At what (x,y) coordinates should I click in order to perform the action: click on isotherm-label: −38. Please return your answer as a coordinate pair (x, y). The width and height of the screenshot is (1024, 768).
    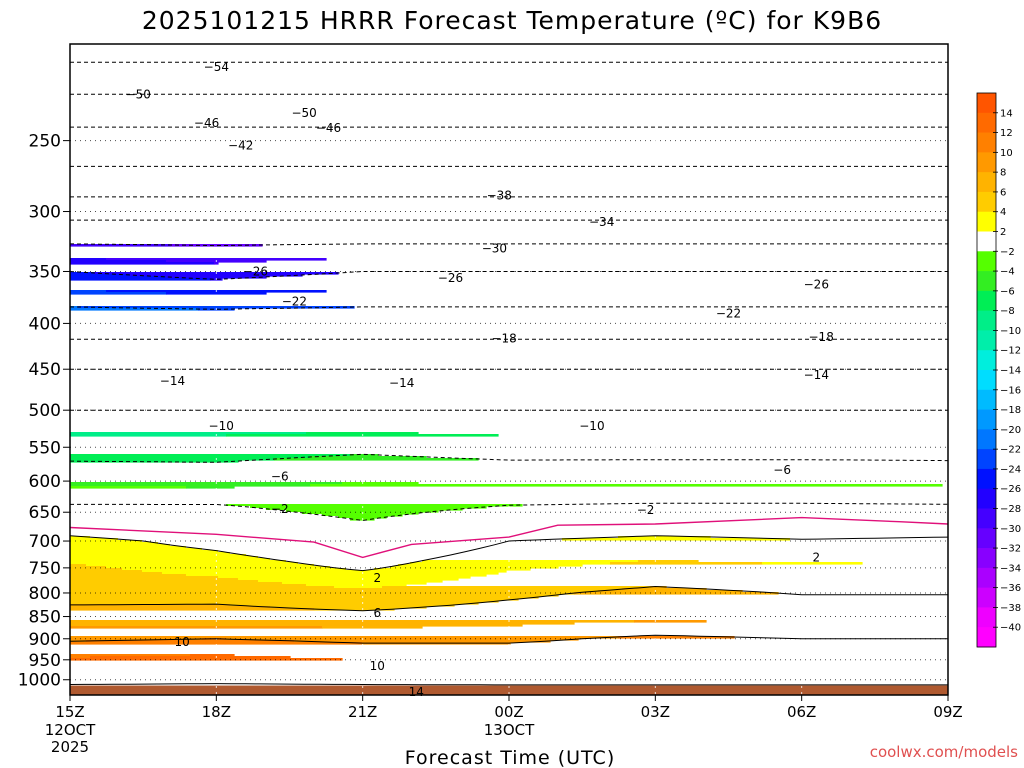
    Looking at the image, I should click on (499, 196).